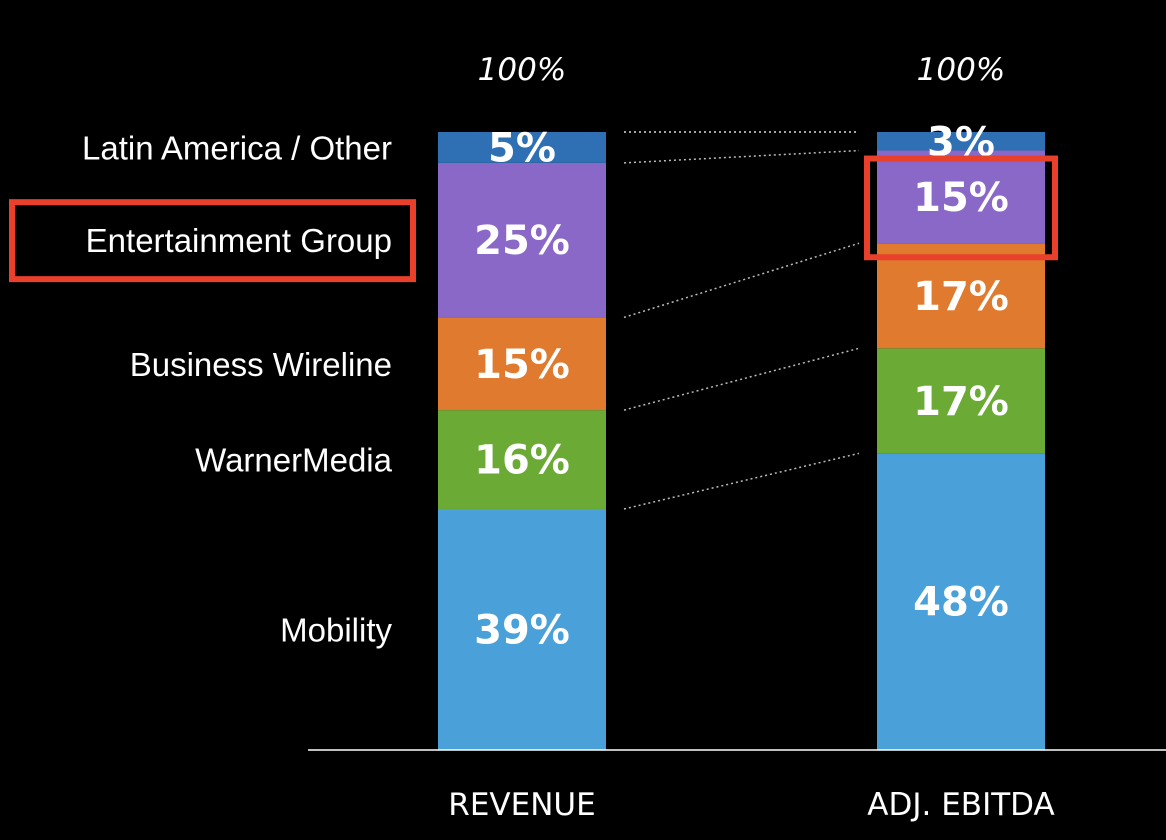 This screenshot has width=1166, height=840. I want to click on bar-revenue-mobility, so click(522, 629).